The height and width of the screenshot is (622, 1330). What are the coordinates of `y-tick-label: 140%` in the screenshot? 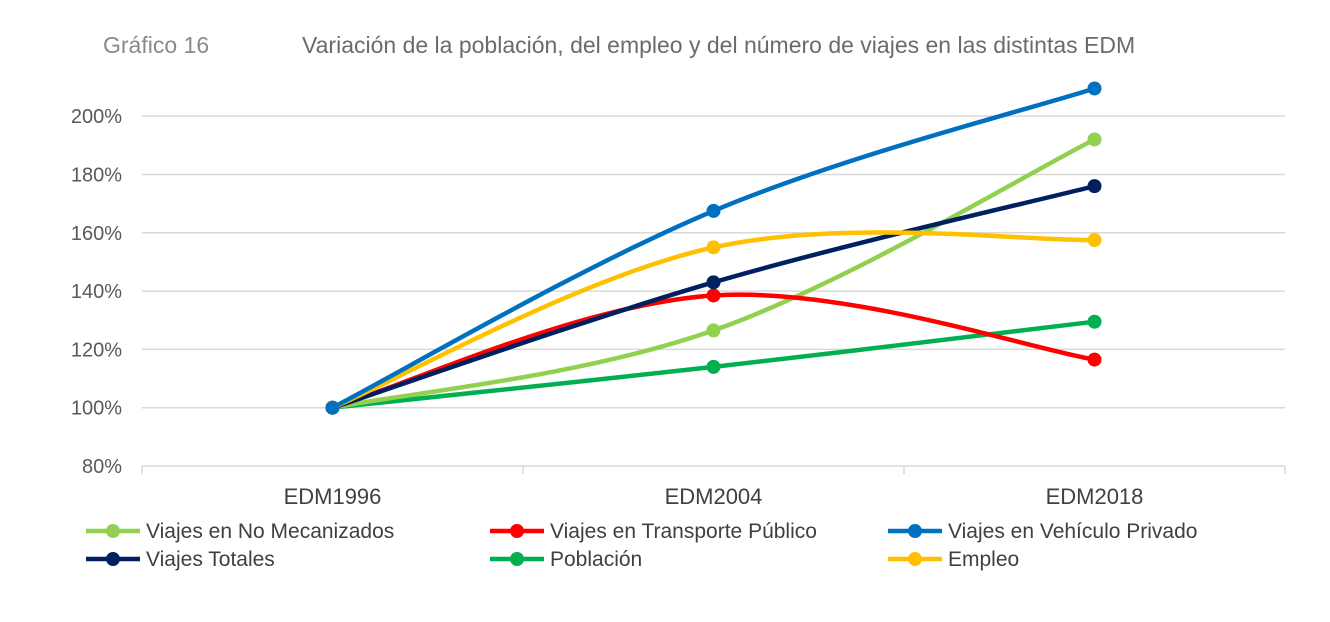 It's located at (96, 292).